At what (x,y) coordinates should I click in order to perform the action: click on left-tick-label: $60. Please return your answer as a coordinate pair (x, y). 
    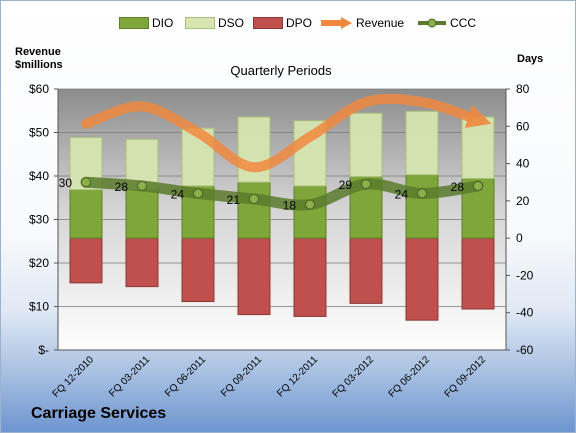
    Looking at the image, I should click on (39, 89).